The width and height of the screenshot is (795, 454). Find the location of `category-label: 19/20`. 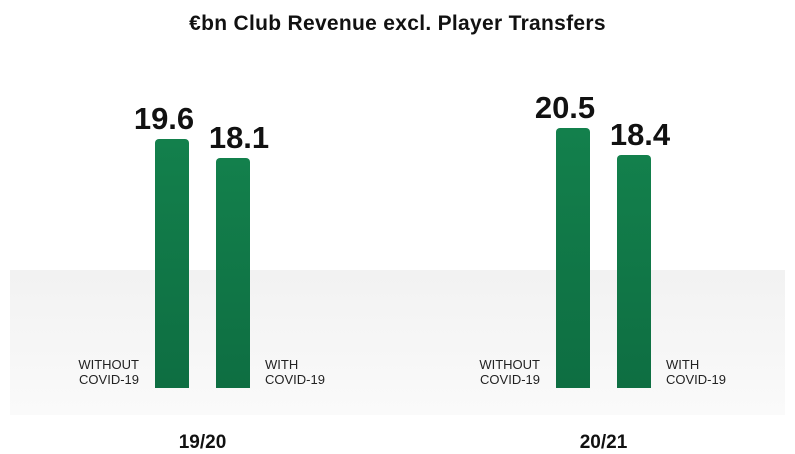

category-label: 19/20 is located at coordinates (202, 442).